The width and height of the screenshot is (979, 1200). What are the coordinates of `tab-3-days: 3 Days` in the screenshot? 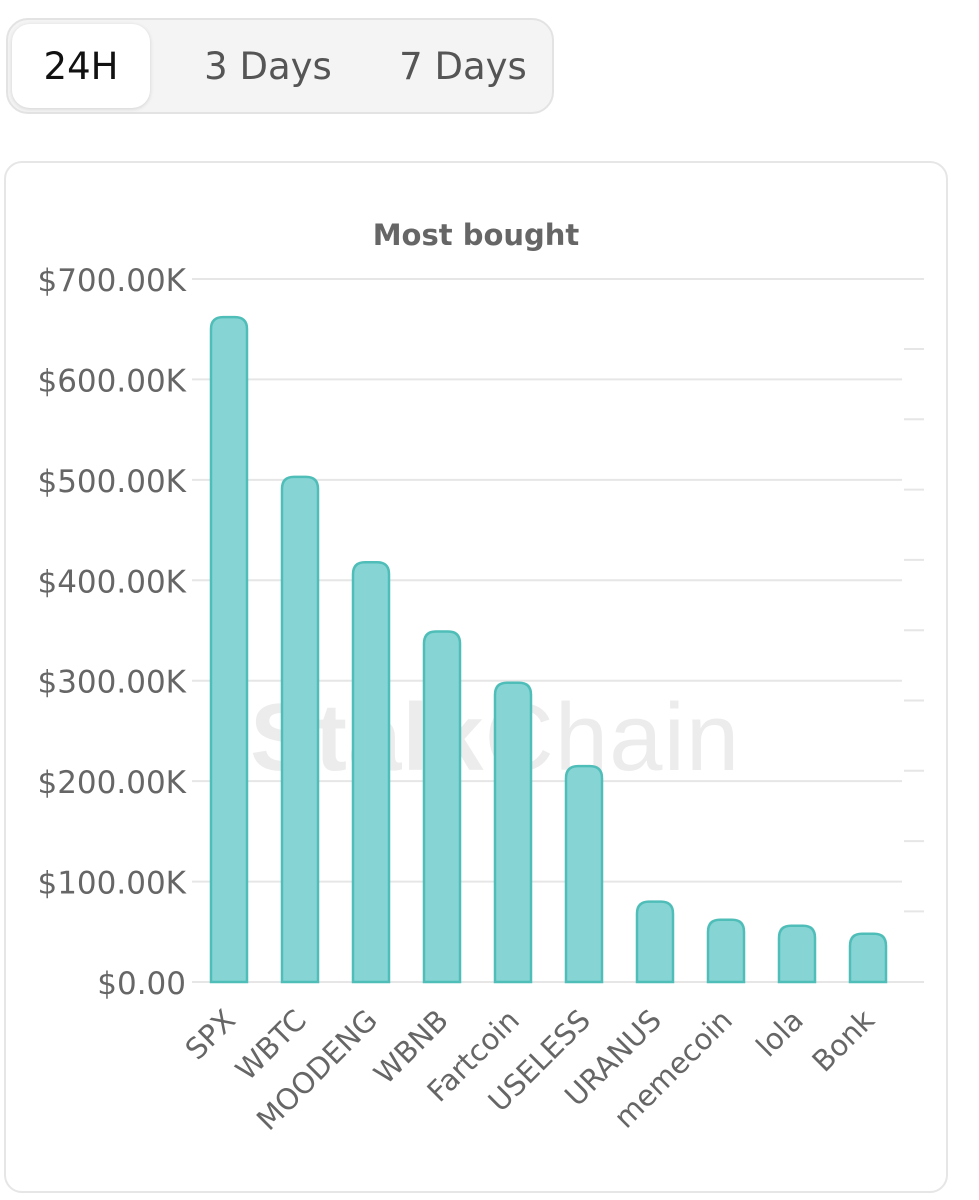 It's located at (268, 66).